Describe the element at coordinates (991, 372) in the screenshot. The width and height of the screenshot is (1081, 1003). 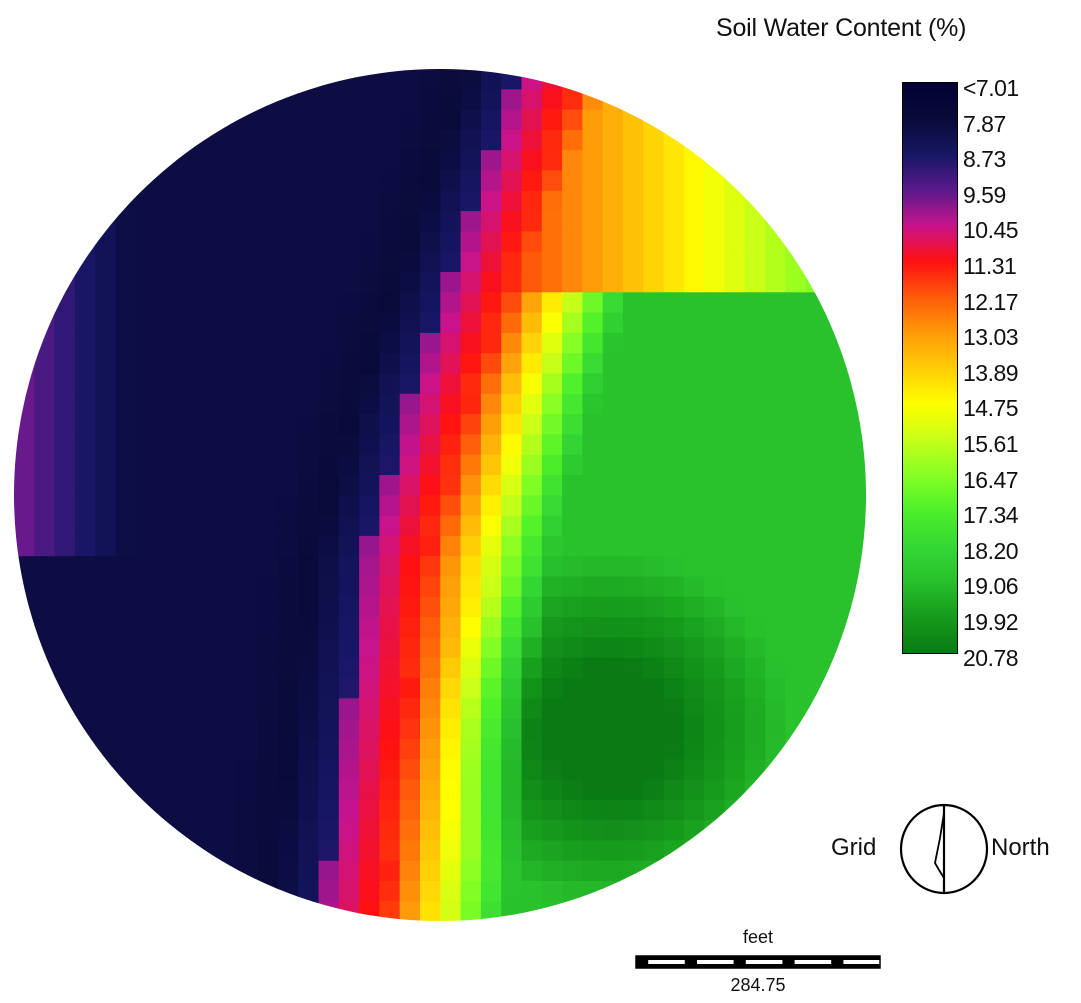
I see `legend-label: 13.89` at that location.